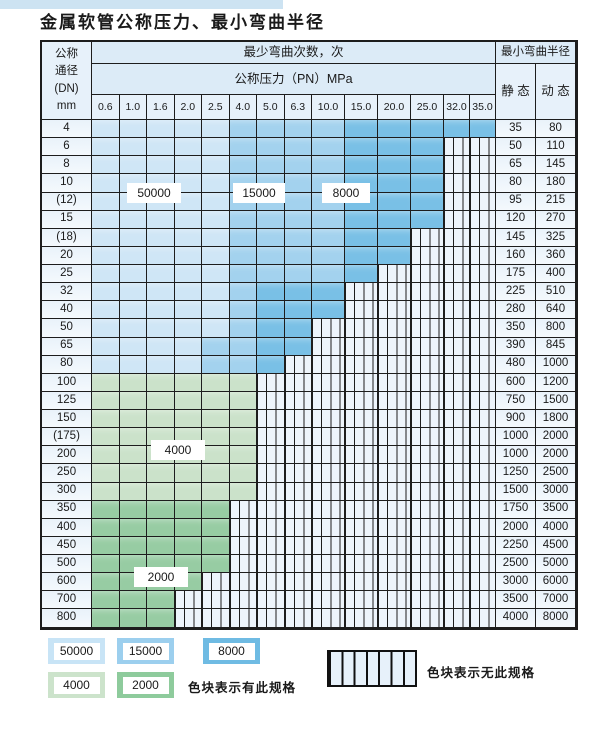 This screenshot has height=743, width=600. What do you see at coordinates (67, 382) in the screenshot?
I see `dn-cell: 100` at bounding box center [67, 382].